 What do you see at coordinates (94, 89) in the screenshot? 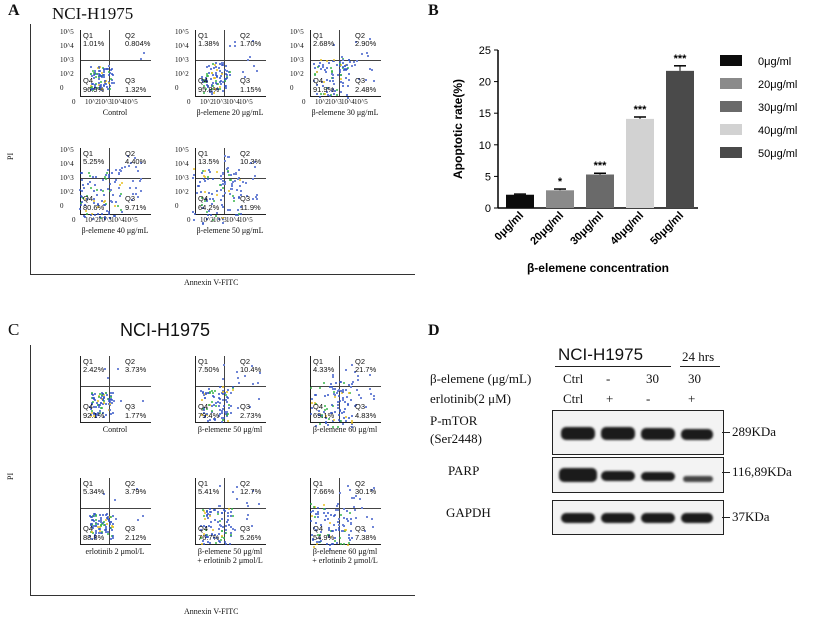
I see `q4-value: 96.9%` at bounding box center [94, 89].